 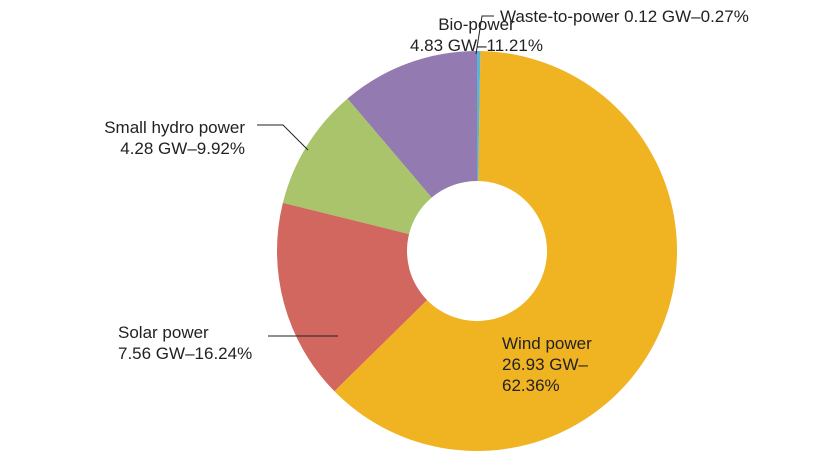 I want to click on value-label: 7.56 GW–16.24%, so click(x=185, y=353).